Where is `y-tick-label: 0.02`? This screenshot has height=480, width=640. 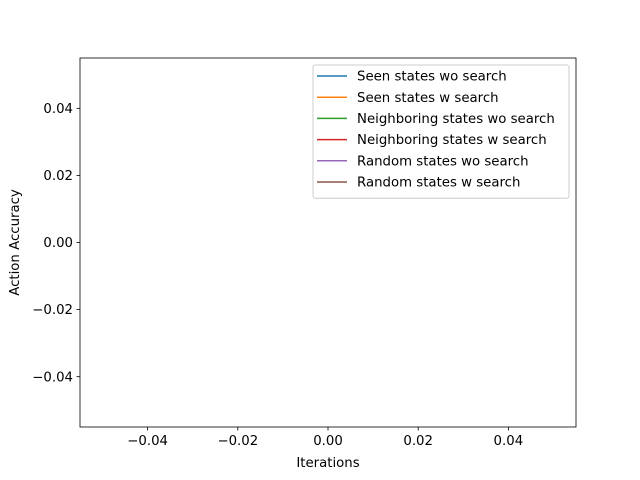 y-tick-label: 0.02 is located at coordinates (58, 176).